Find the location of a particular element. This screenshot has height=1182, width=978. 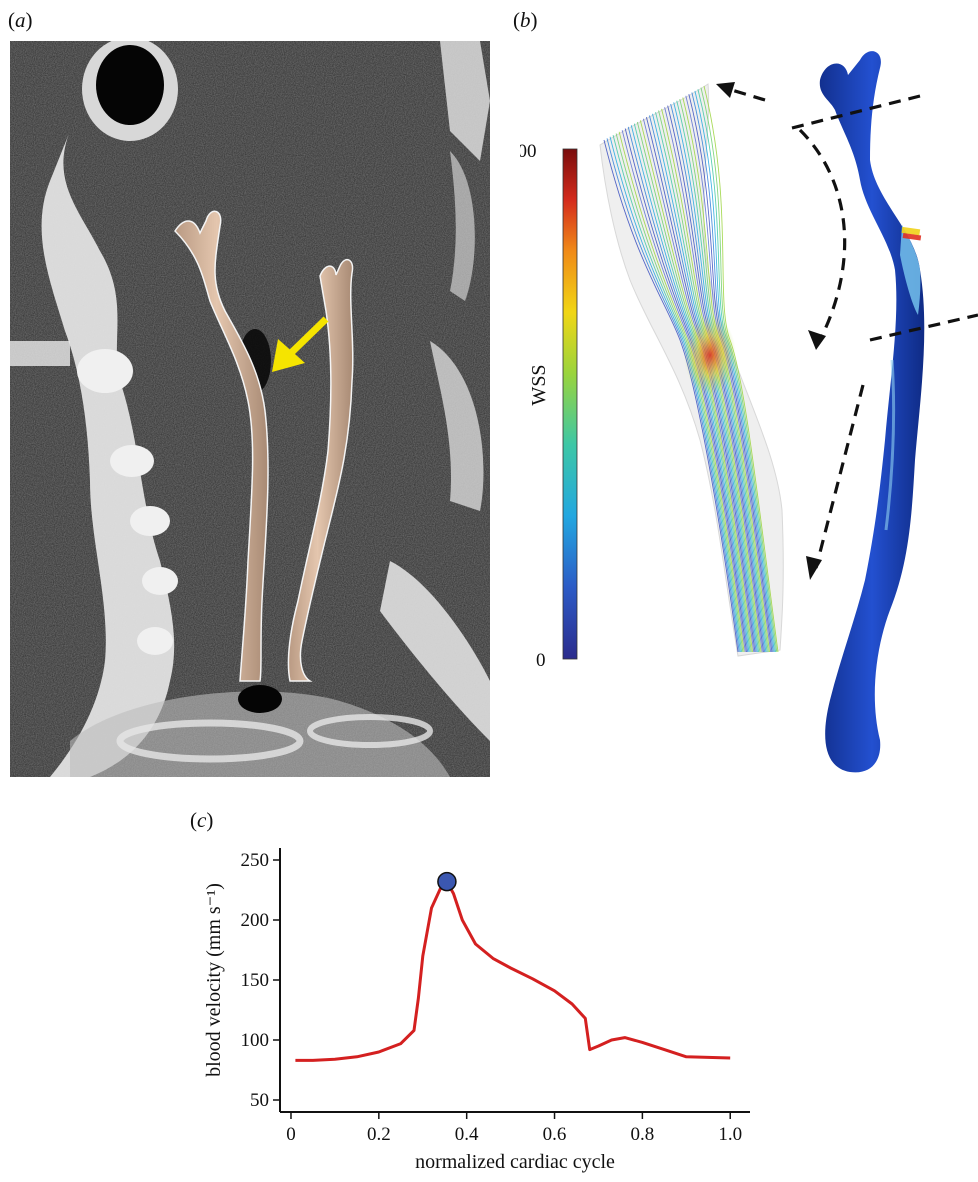

dashed-guide-arrows is located at coordinates (851, 327).